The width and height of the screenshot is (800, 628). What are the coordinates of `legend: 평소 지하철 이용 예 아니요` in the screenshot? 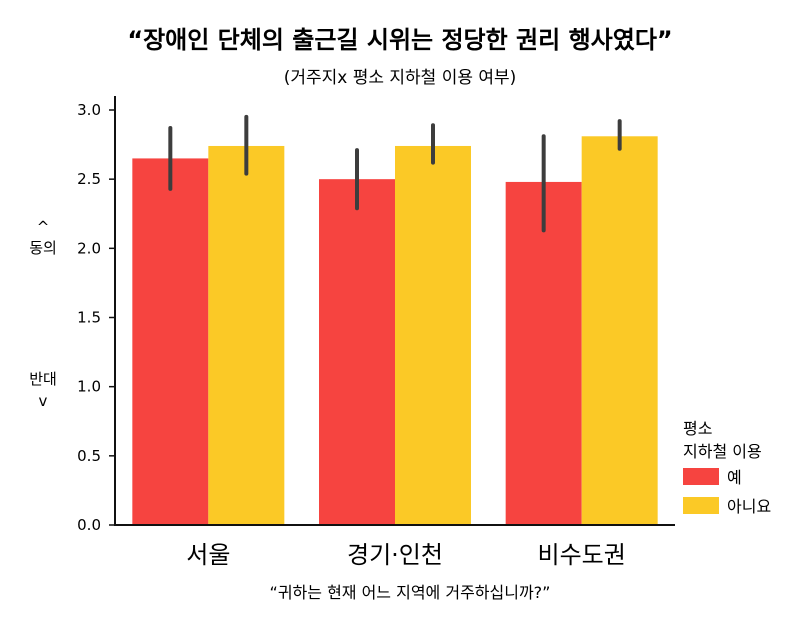 It's located at (727, 467).